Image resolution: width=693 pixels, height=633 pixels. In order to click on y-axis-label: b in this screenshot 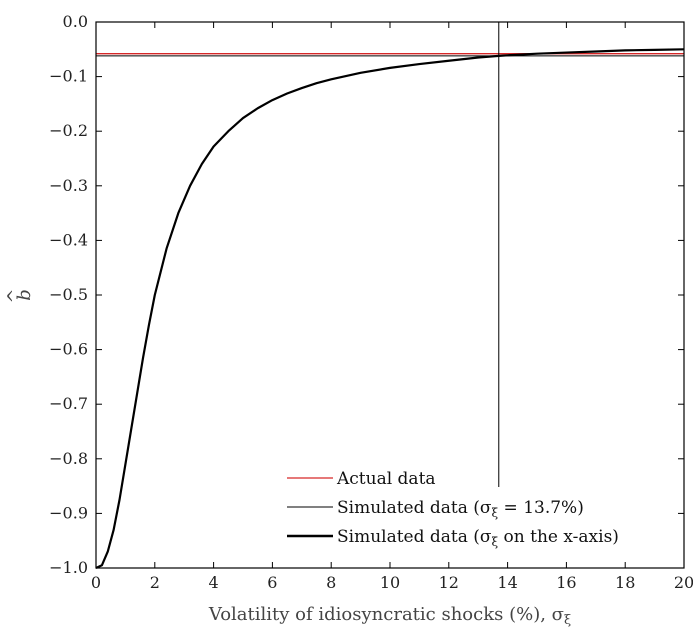, I will do `click(24, 295)`.